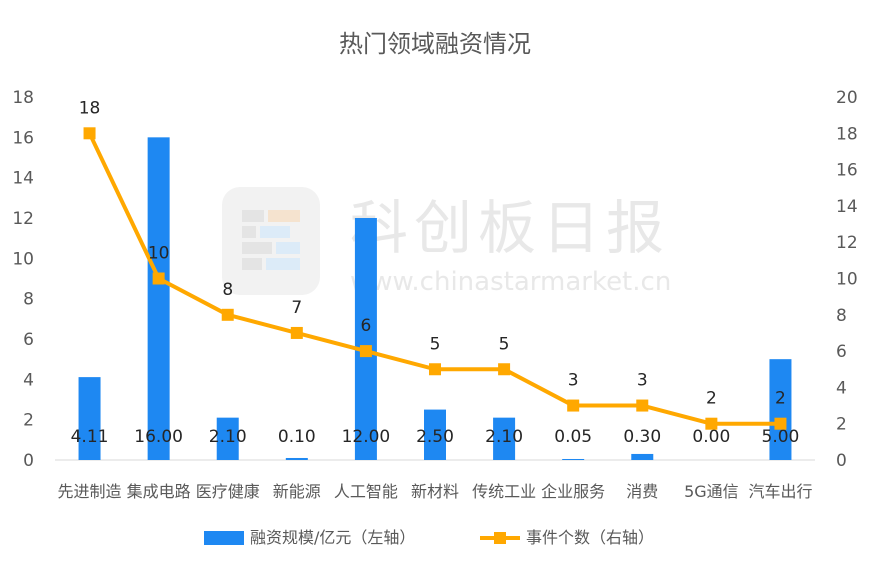  I want to click on x-axis-category-label: 5G通信, so click(711, 491).